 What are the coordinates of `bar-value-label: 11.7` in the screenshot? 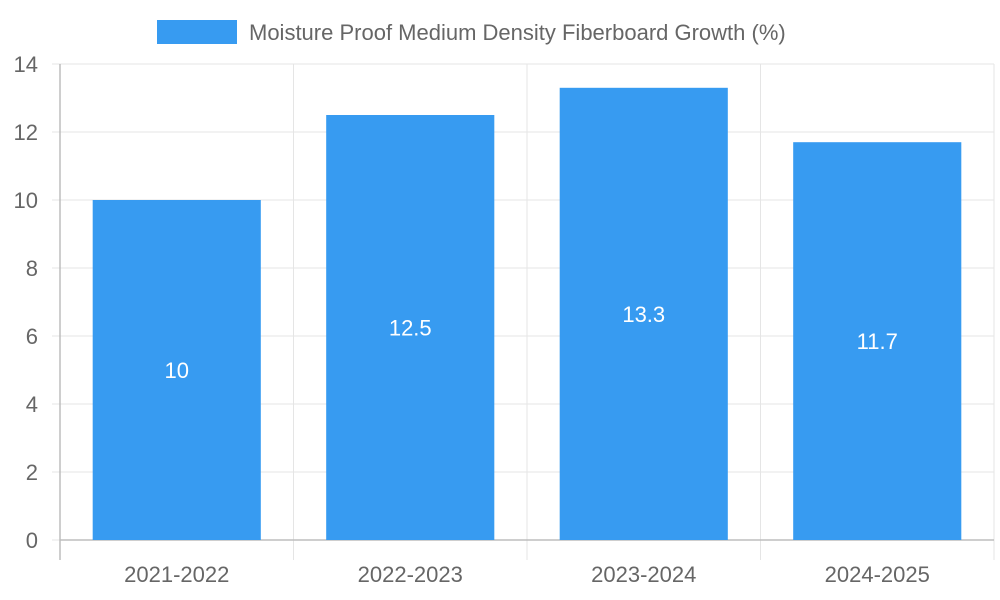 It's located at (877, 341).